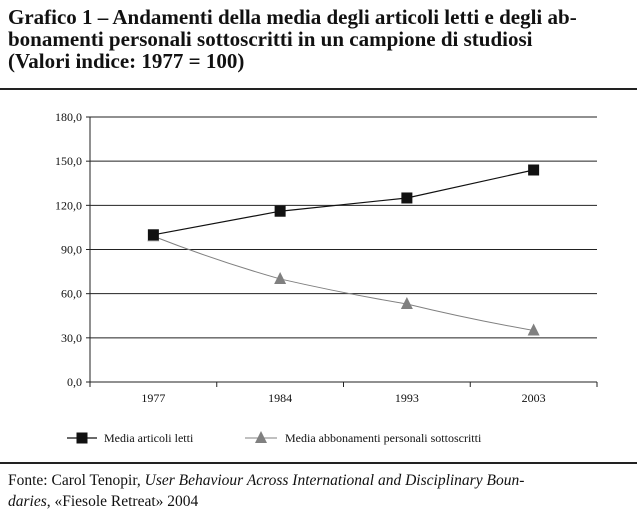 Image resolution: width=637 pixels, height=526 pixels. What do you see at coordinates (71, 338) in the screenshot?
I see `y-tick-label: 30,0` at bounding box center [71, 338].